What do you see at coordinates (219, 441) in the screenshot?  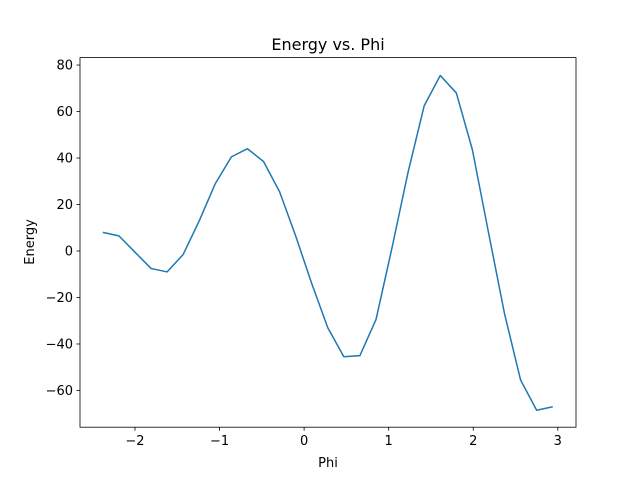 I see `x-tick-label: −1` at bounding box center [219, 441].